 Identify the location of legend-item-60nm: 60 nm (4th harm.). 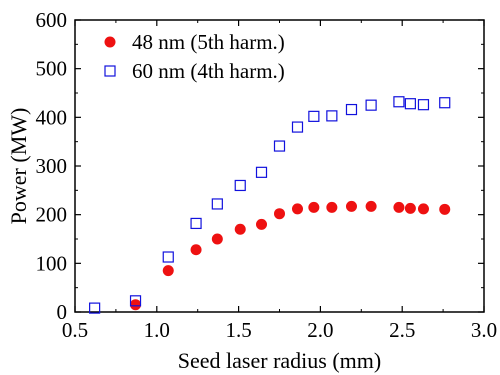
(194, 71).